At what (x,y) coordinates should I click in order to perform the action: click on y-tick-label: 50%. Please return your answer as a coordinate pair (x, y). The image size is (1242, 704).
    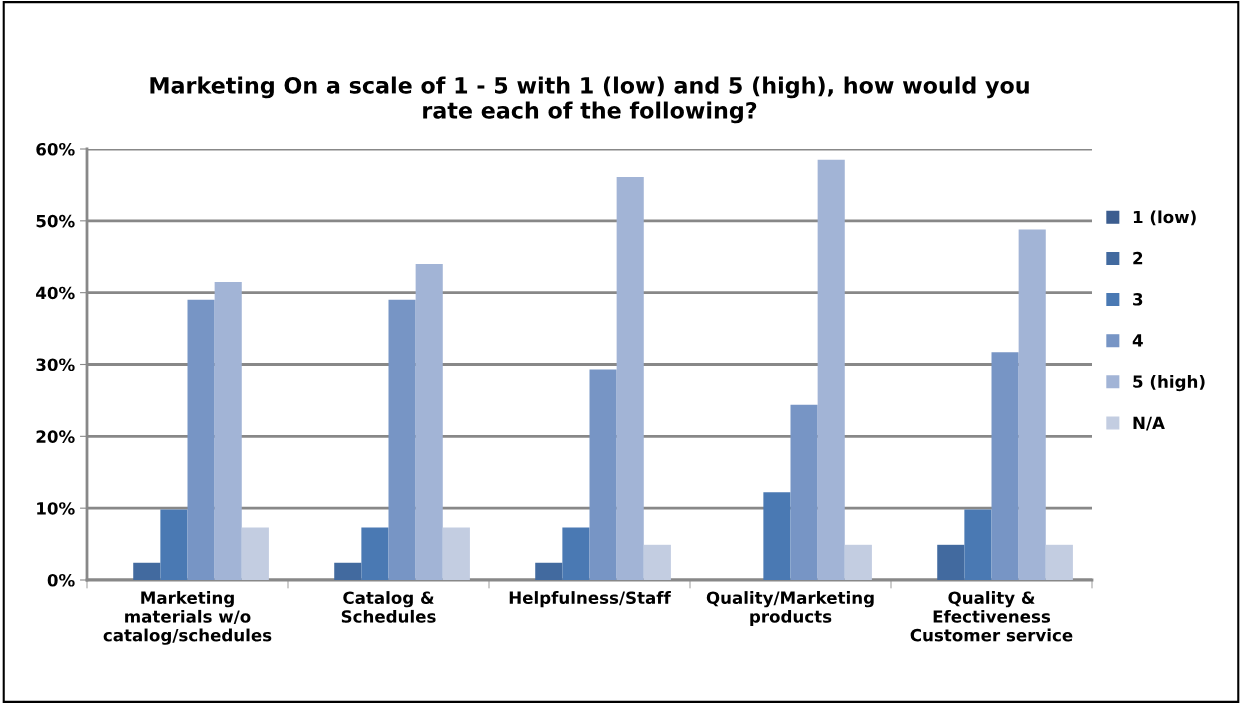
    Looking at the image, I should click on (55, 221).